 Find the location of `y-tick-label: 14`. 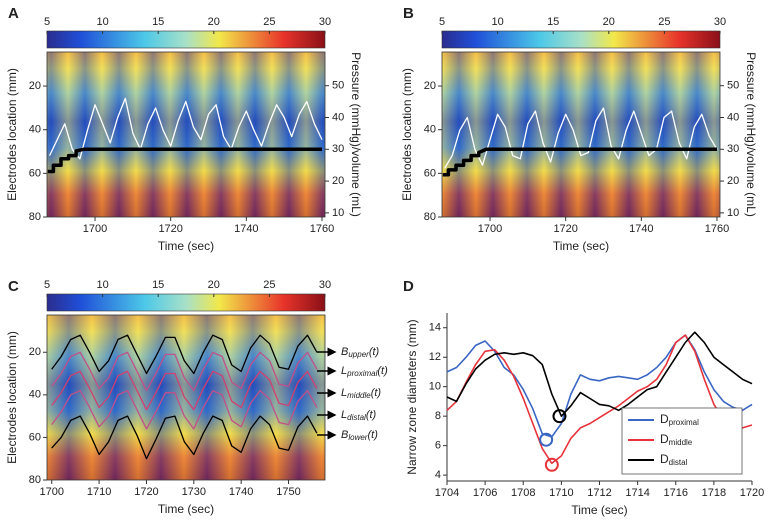

y-tick-label: 14 is located at coordinates (435, 328).